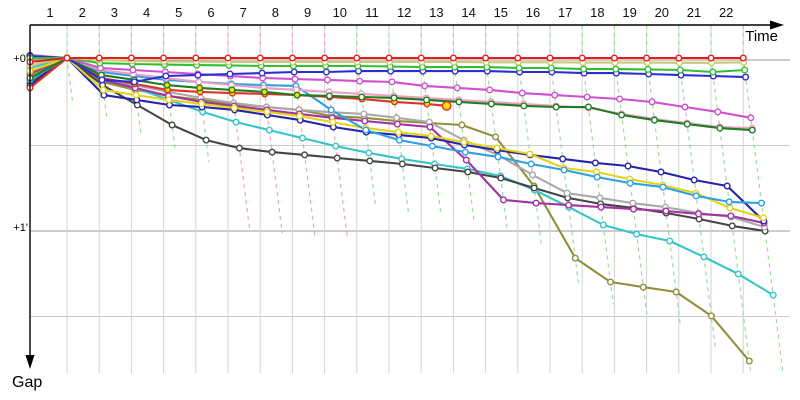 This screenshot has width=800, height=400. I want to click on marker-car-pink, so click(199, 82).